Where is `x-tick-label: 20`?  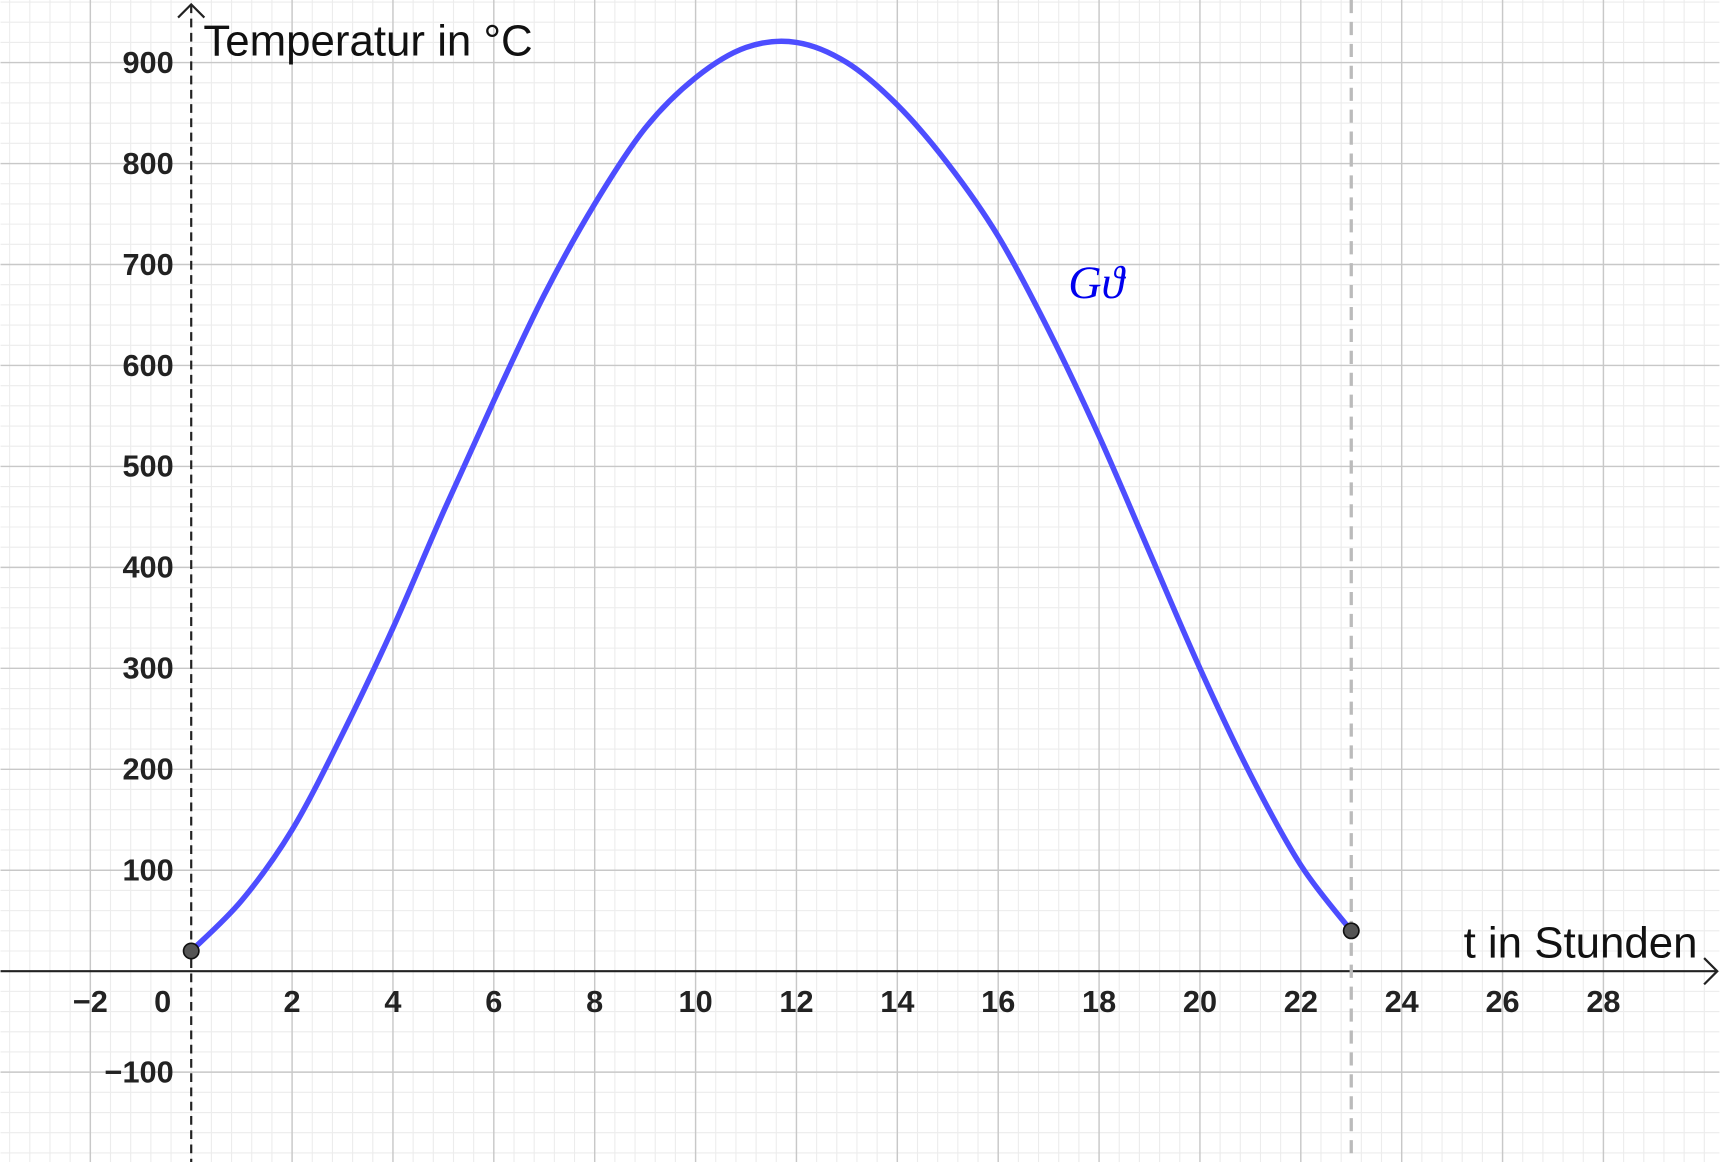
x-tick-label: 20 is located at coordinates (1200, 1001).